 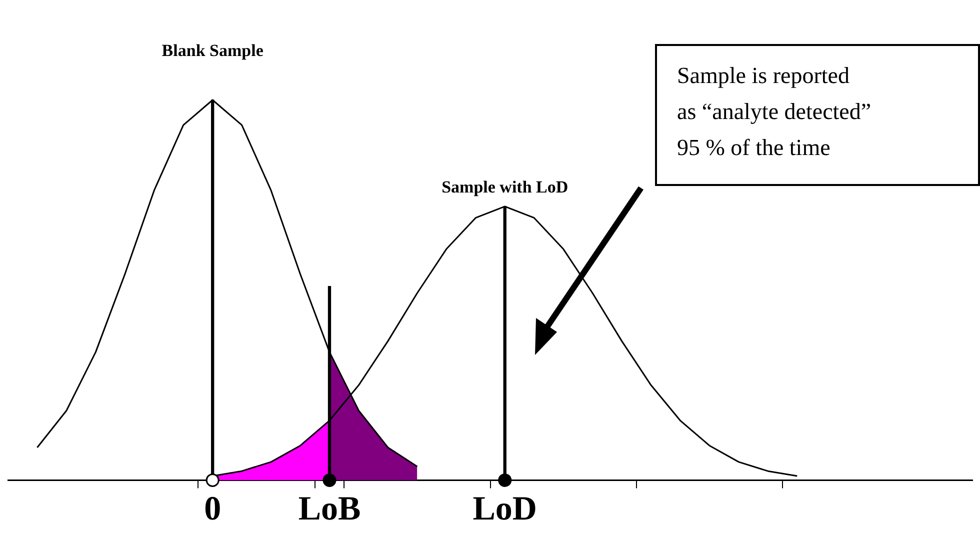 What do you see at coordinates (213, 509) in the screenshot?
I see `x-tick-label: 0` at bounding box center [213, 509].